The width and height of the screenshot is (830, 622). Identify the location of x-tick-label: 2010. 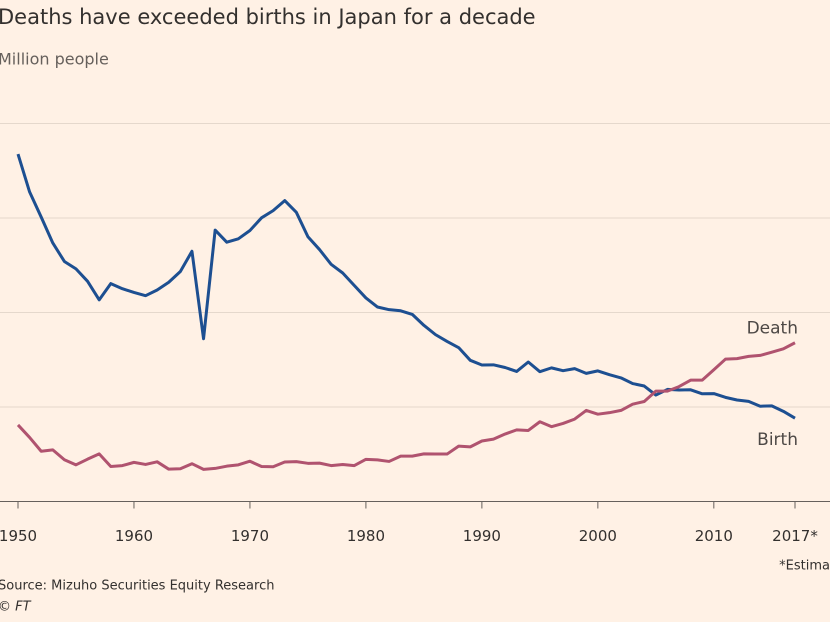
(714, 536).